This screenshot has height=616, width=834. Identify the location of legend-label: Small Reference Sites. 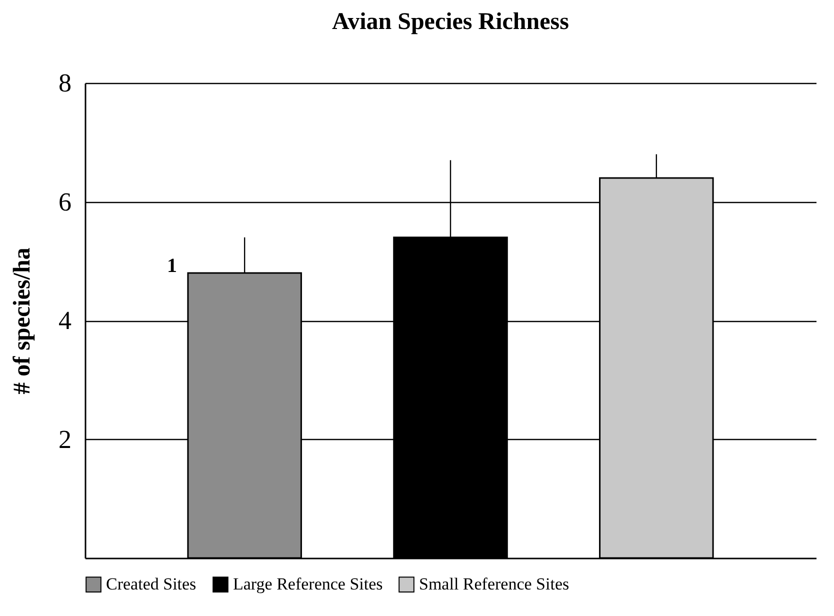
(494, 584).